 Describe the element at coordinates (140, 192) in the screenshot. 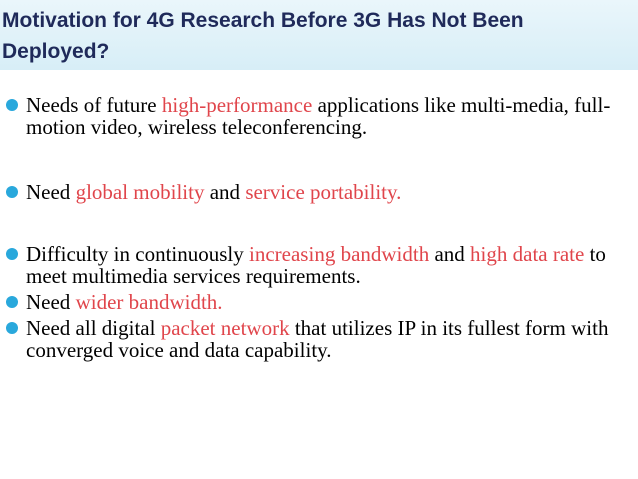

I see `highlight-text: global mobility` at that location.